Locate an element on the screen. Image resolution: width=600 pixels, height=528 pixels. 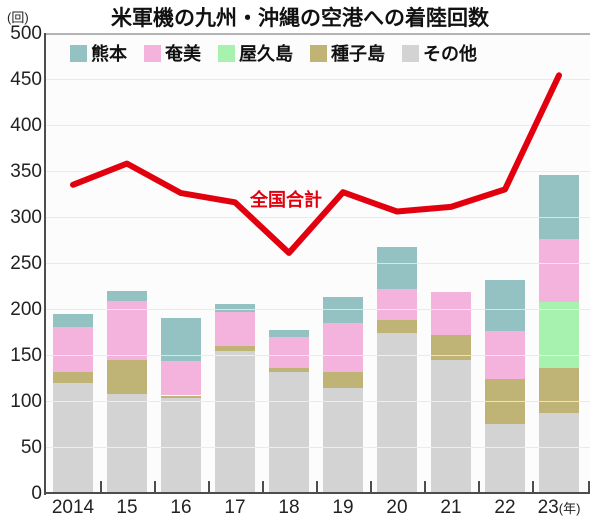
x-axis-label-19: 19 is located at coordinates (343, 507).